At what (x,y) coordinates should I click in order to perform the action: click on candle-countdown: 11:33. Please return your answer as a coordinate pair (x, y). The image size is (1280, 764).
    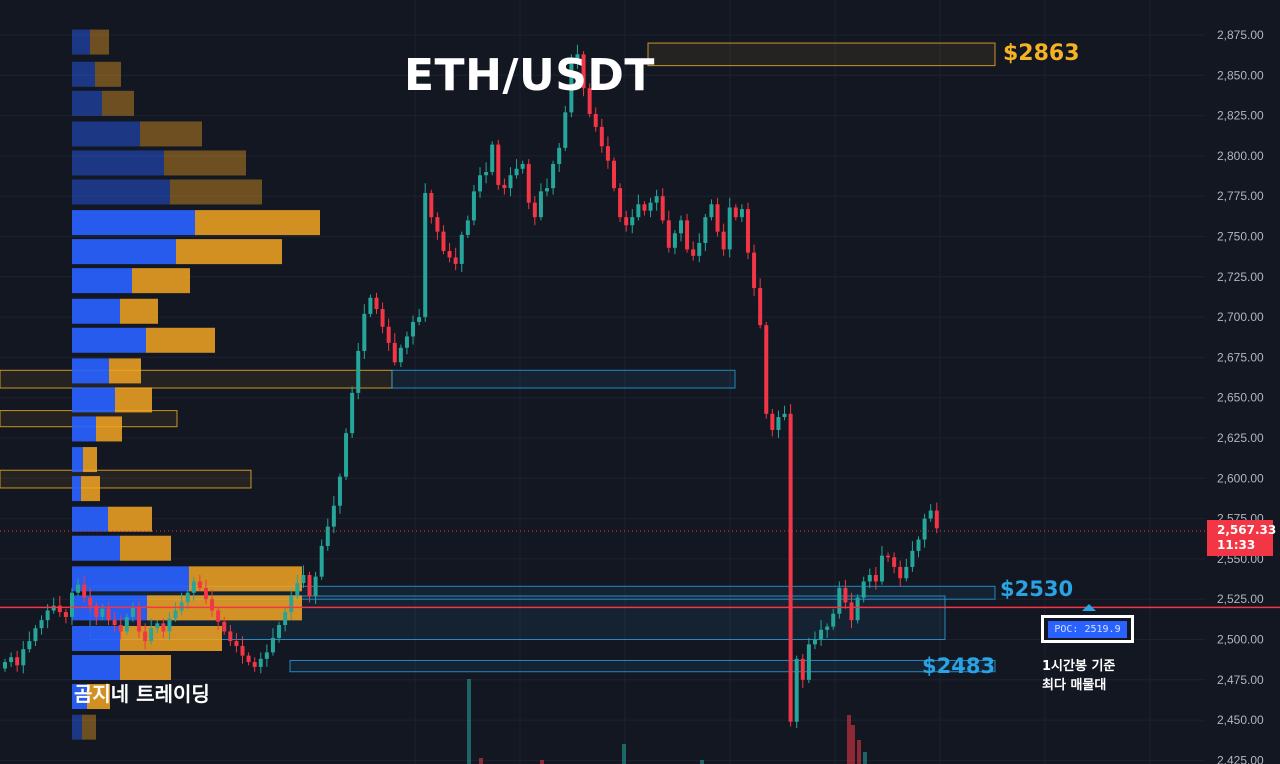
    Looking at the image, I should click on (1236, 545).